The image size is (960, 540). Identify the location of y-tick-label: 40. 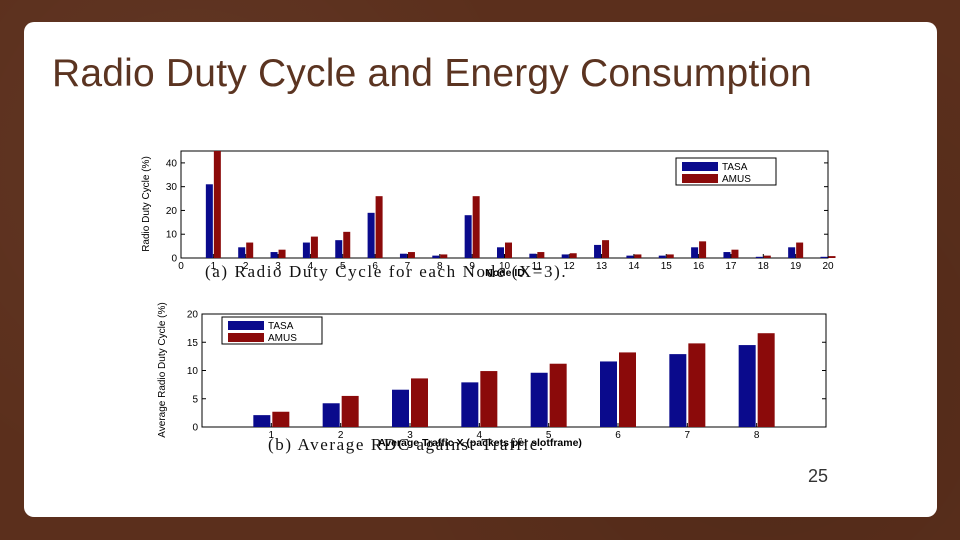
(172, 163).